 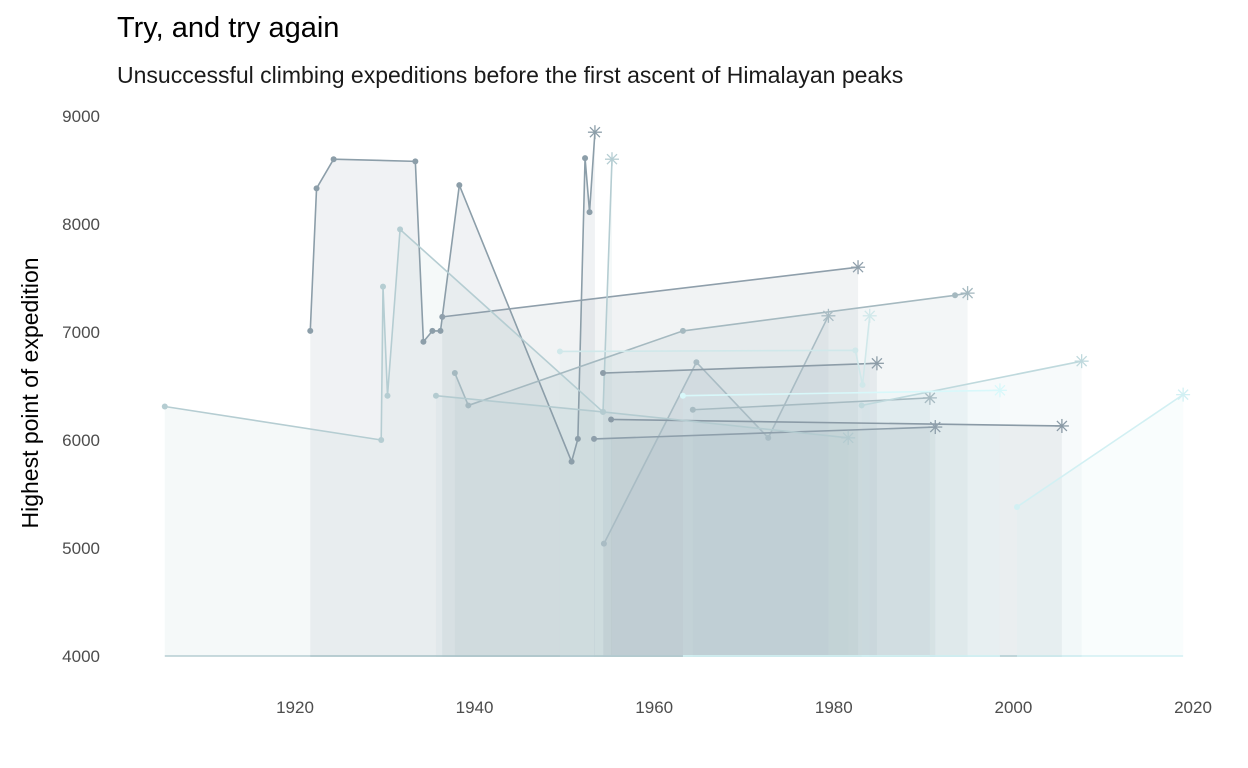 What do you see at coordinates (1013, 707) in the screenshot?
I see `x-tick-label: 2000` at bounding box center [1013, 707].